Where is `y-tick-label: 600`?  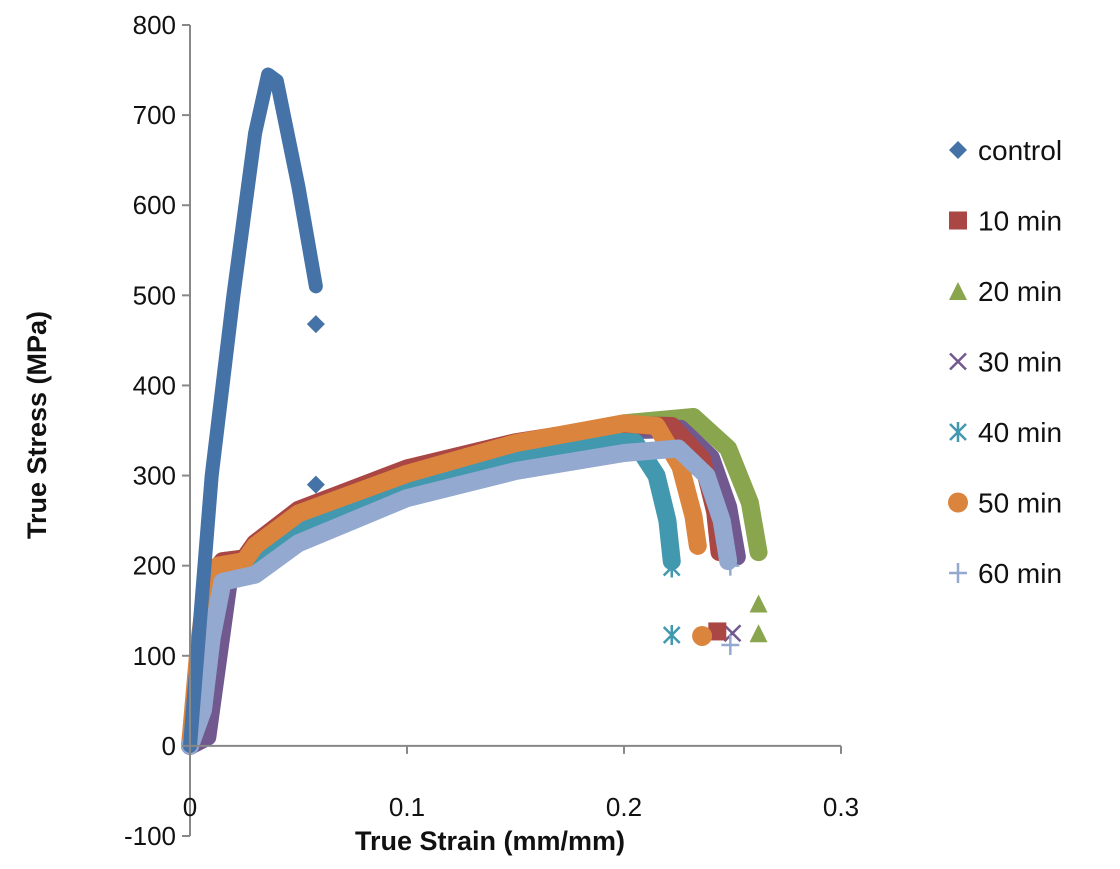 y-tick-label: 600 is located at coordinates (154, 205).